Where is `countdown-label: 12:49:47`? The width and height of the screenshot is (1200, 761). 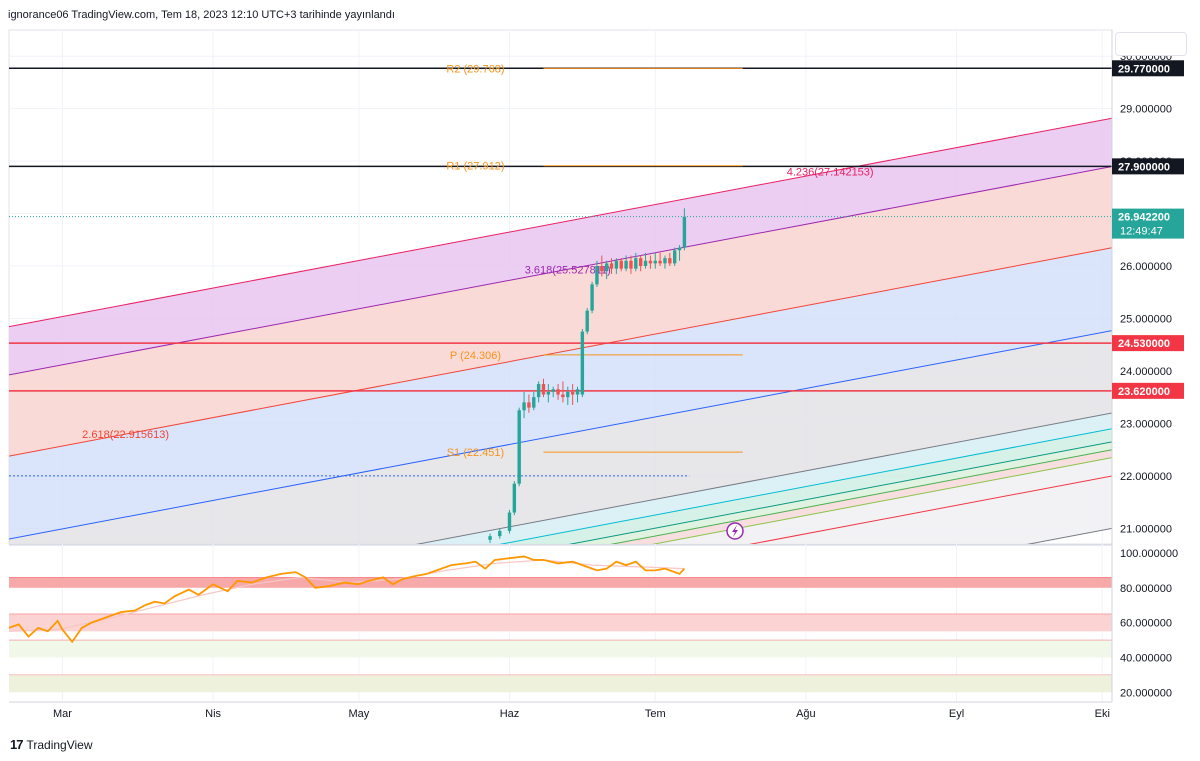
countdown-label: 12:49:47 is located at coordinates (1141, 232).